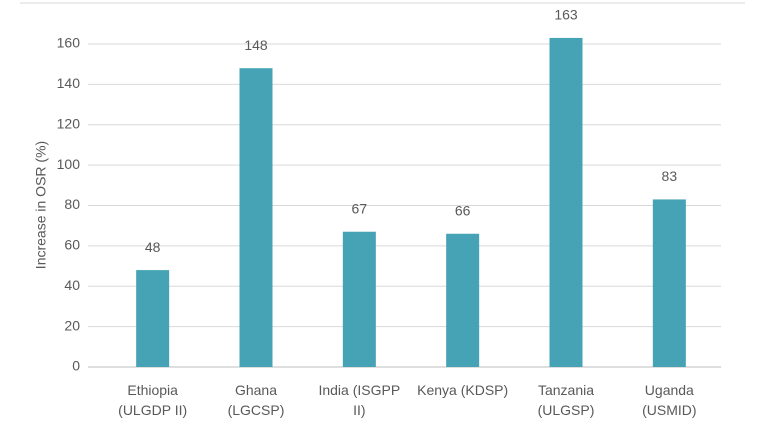 The height and width of the screenshot is (439, 780). Describe the element at coordinates (69, 43) in the screenshot. I see `y-tick-label: 160` at that location.